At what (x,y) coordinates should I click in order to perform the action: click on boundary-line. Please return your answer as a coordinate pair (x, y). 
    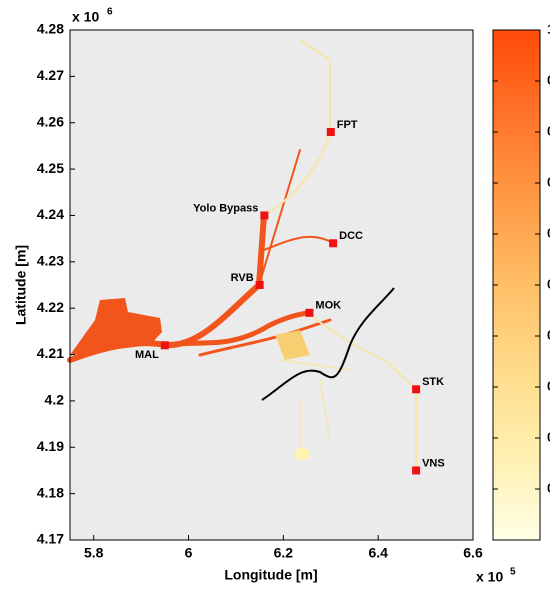
    Looking at the image, I should click on (328, 344).